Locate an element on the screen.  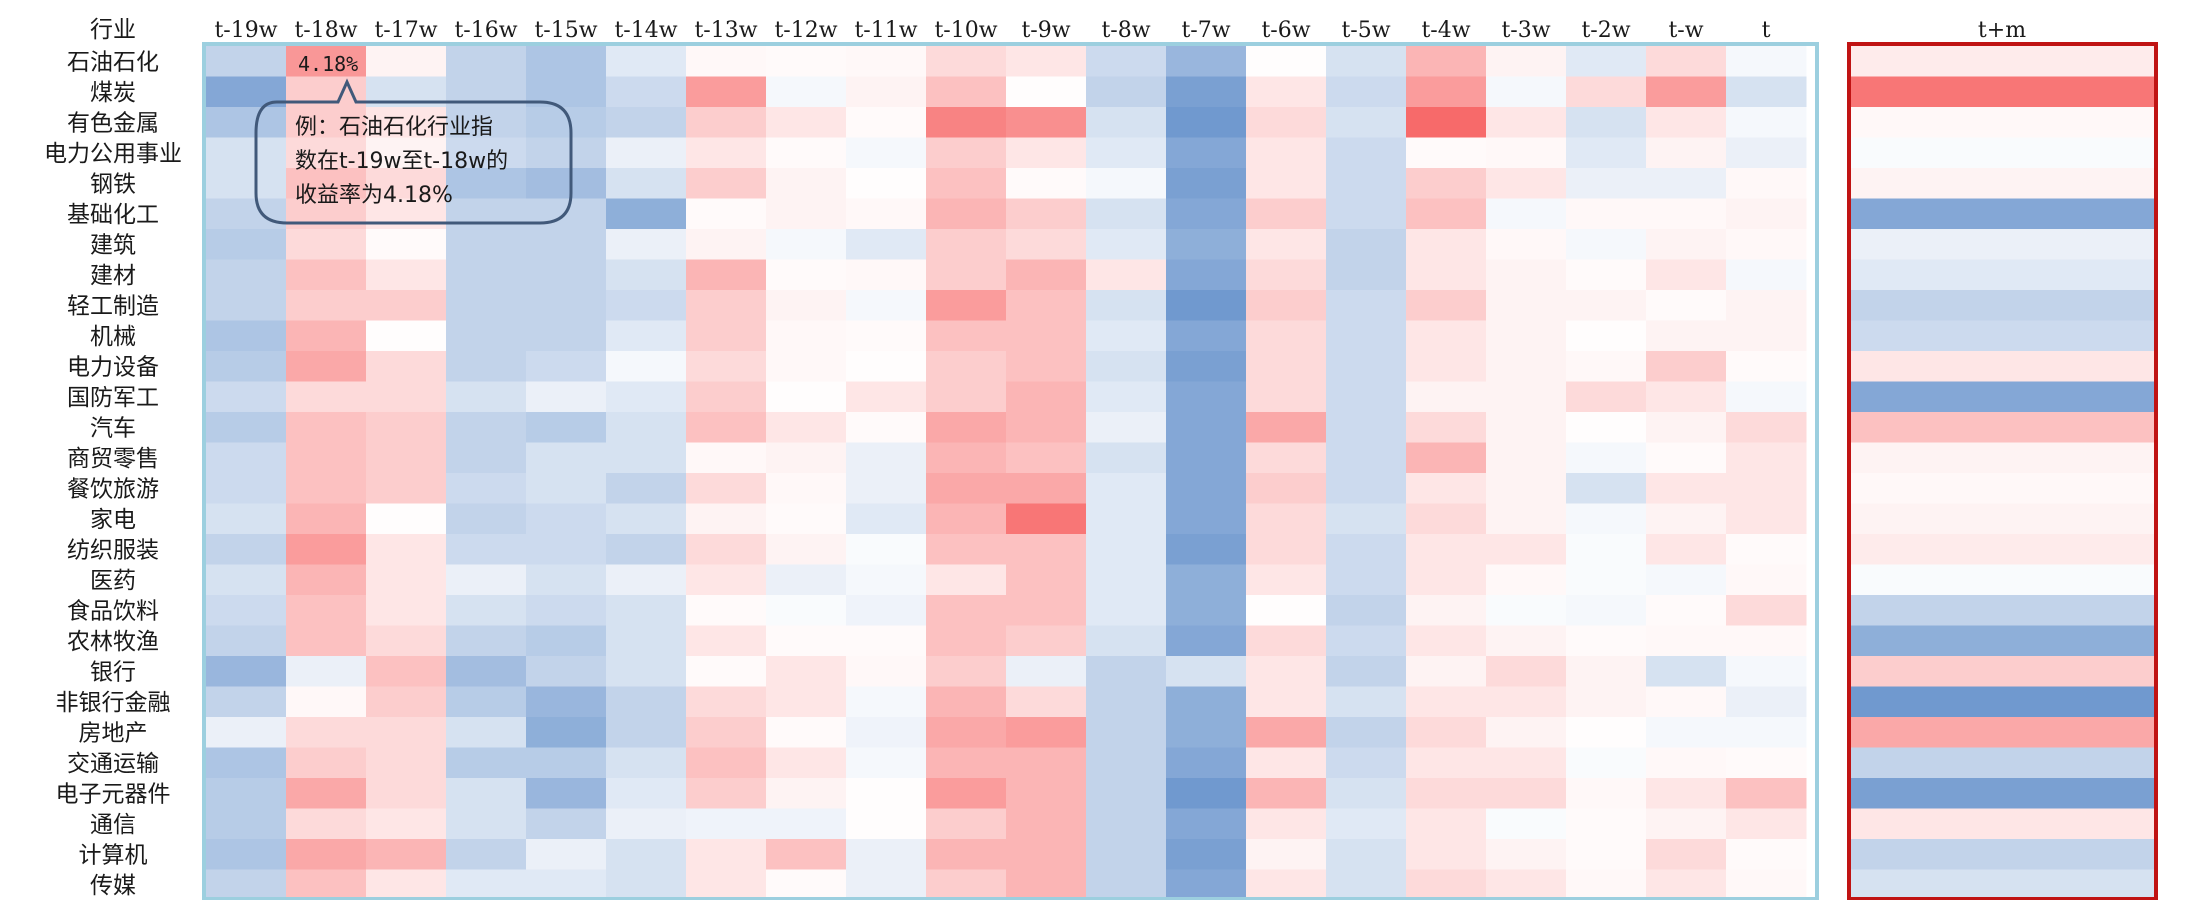
row-label: 通信 is located at coordinates (113, 825).